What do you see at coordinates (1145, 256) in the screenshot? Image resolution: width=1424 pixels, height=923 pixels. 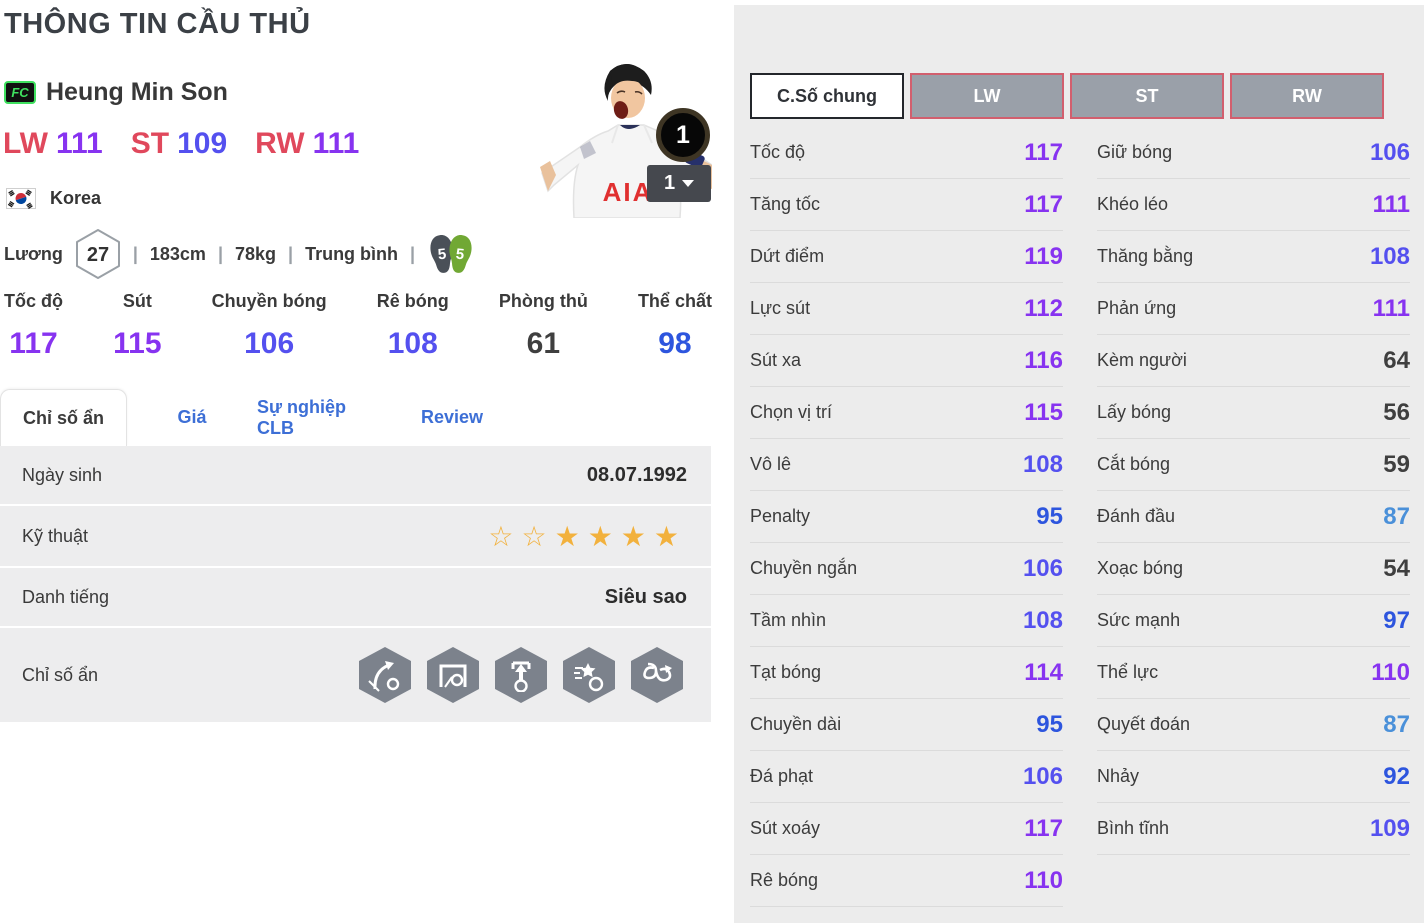 I see `detail-stat-label: Thăng bằng` at bounding box center [1145, 256].